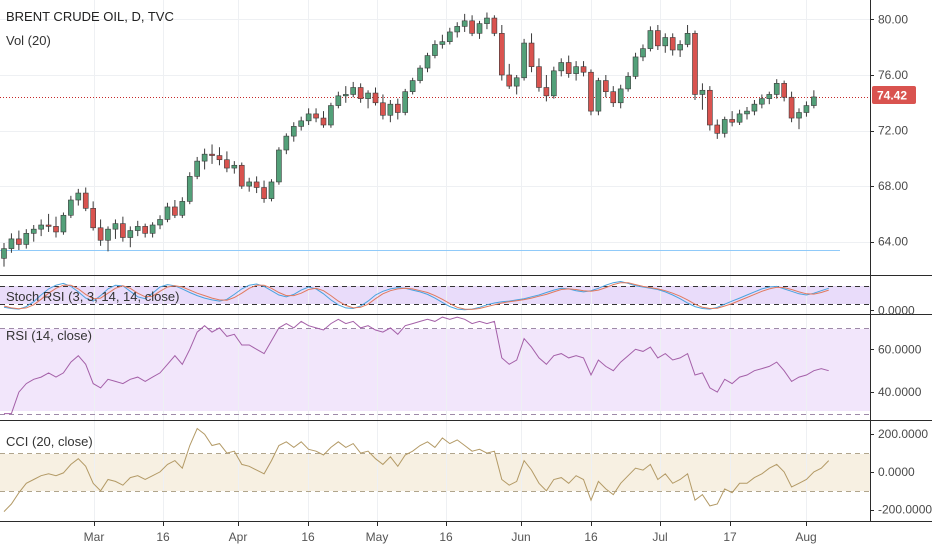 Image resolution: width=932 pixels, height=550 pixels. Describe the element at coordinates (49, 335) in the screenshot. I see `rsi-title: RSI (14, close)` at that location.